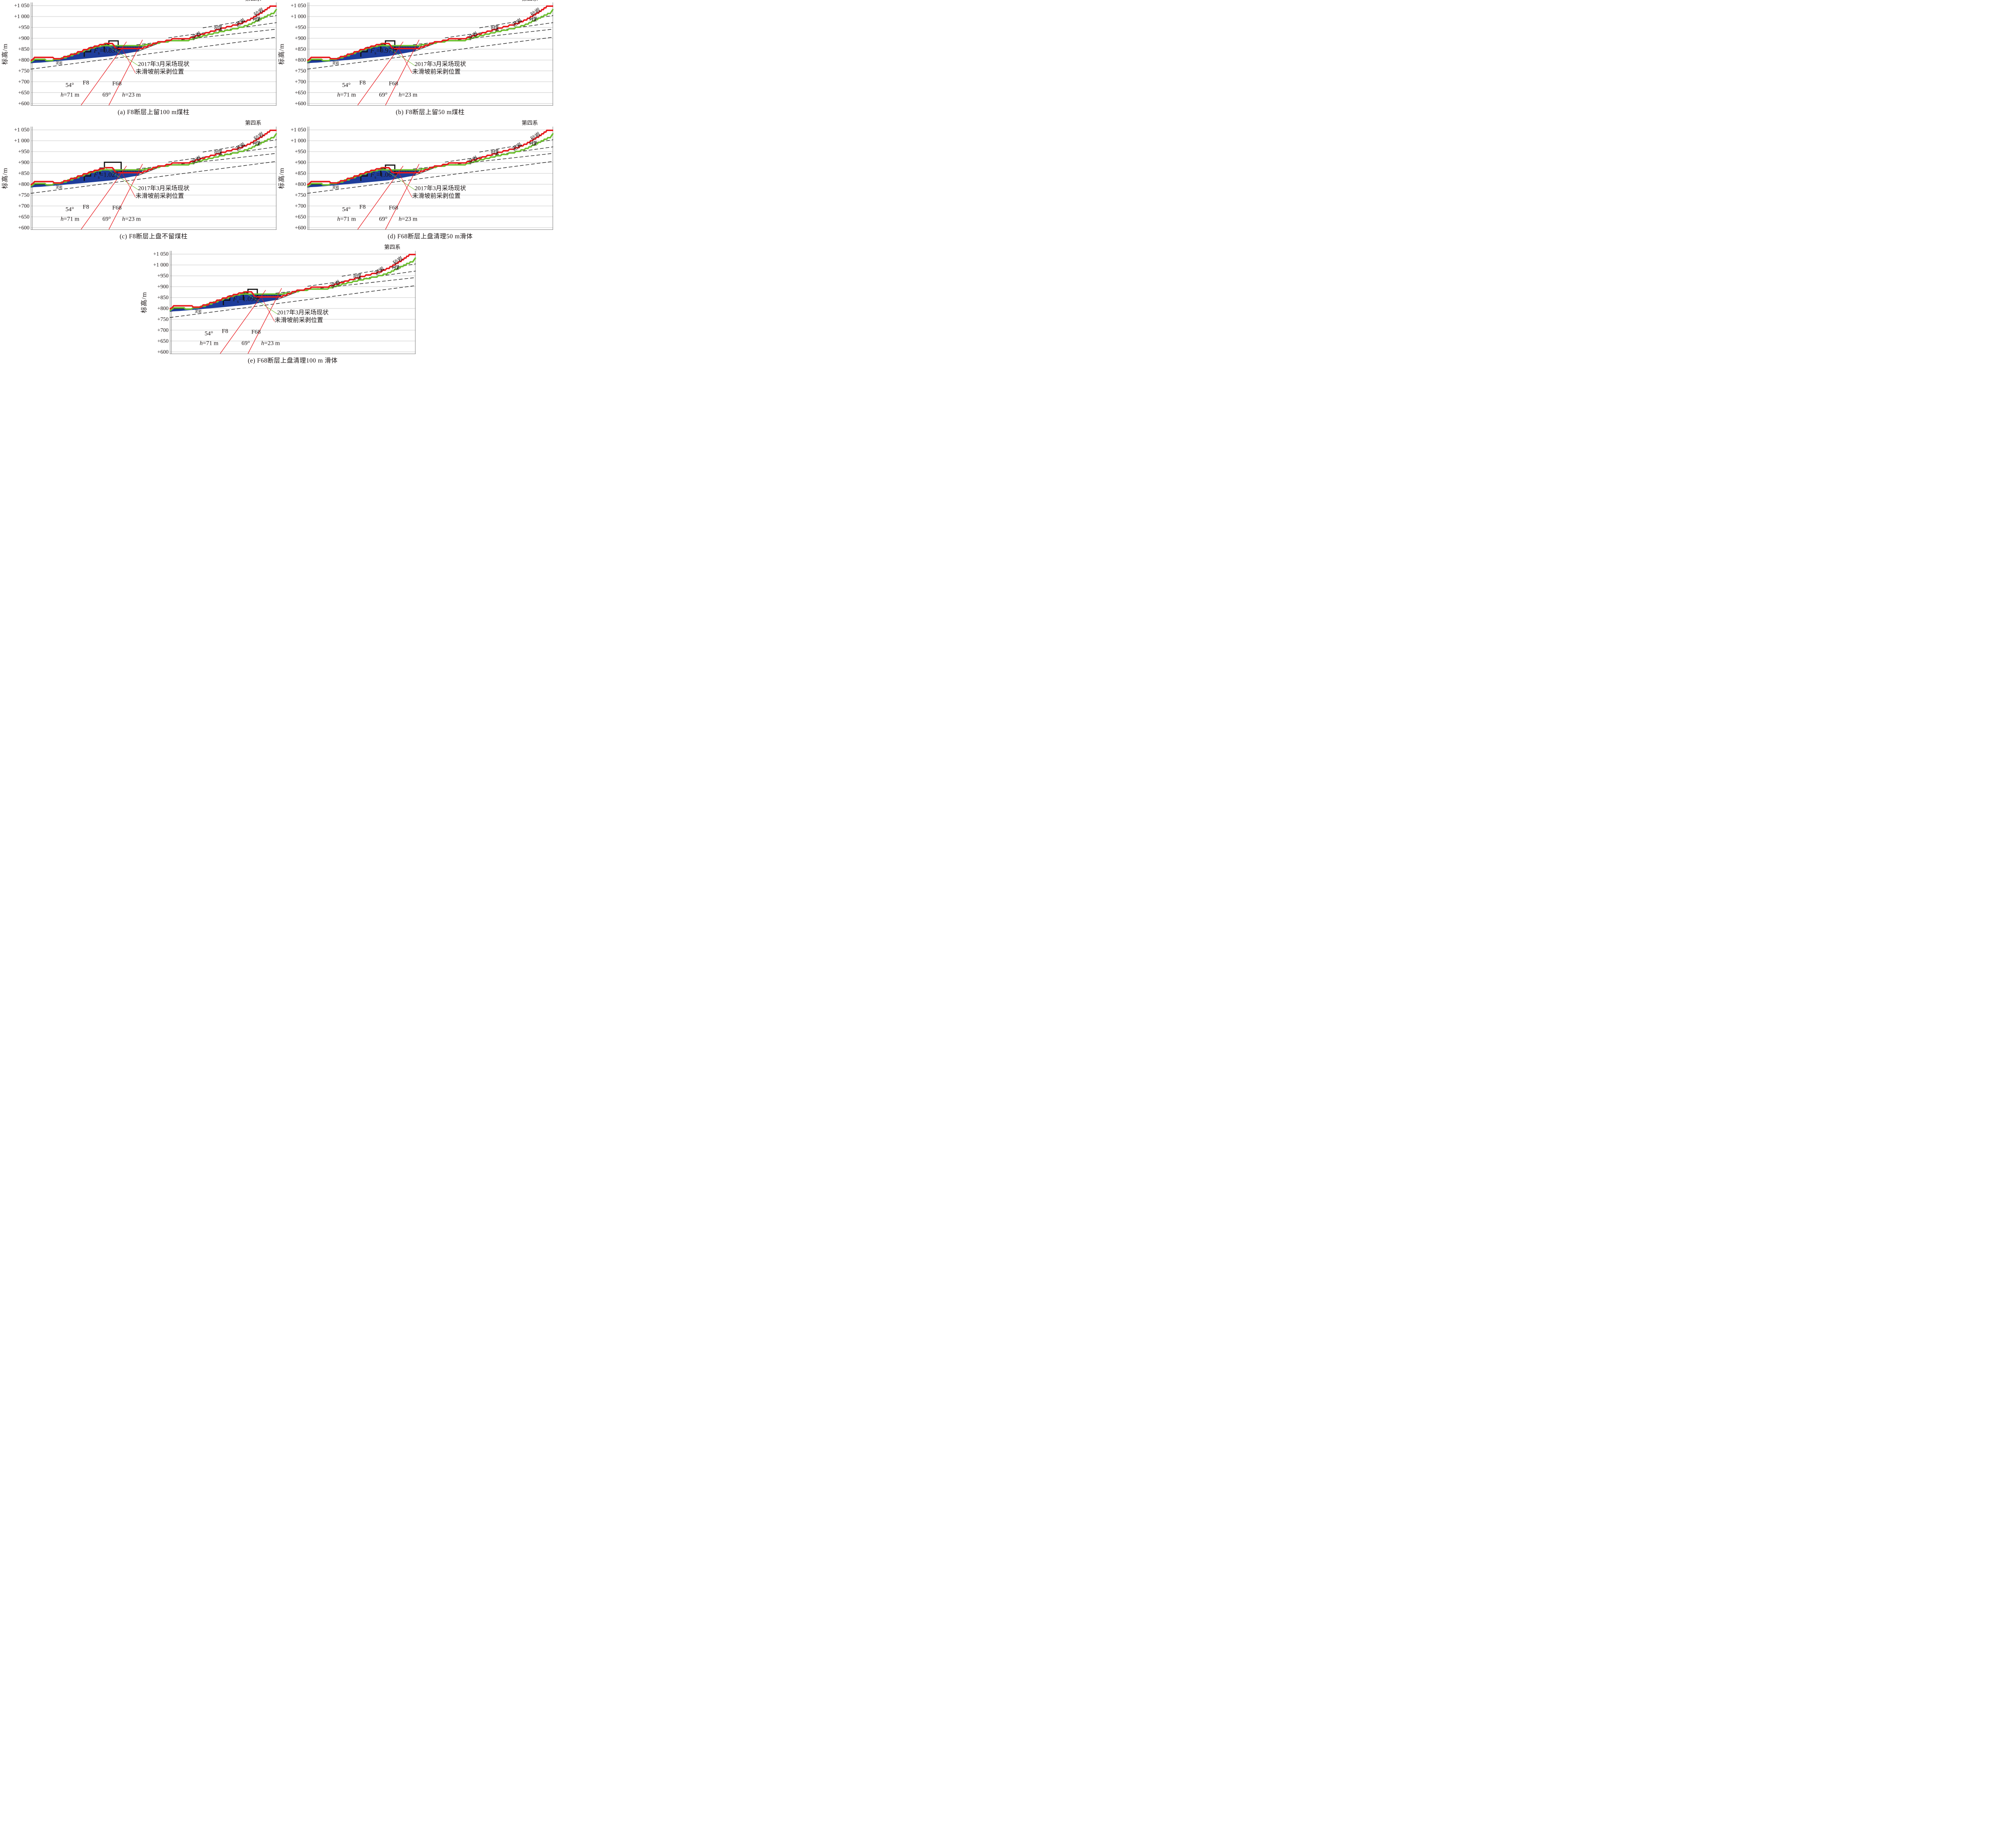 The width and height of the screenshot is (2016, 1830). Describe the element at coordinates (529, 123) in the screenshot. I see `quaternary-label: 第四系` at that location.